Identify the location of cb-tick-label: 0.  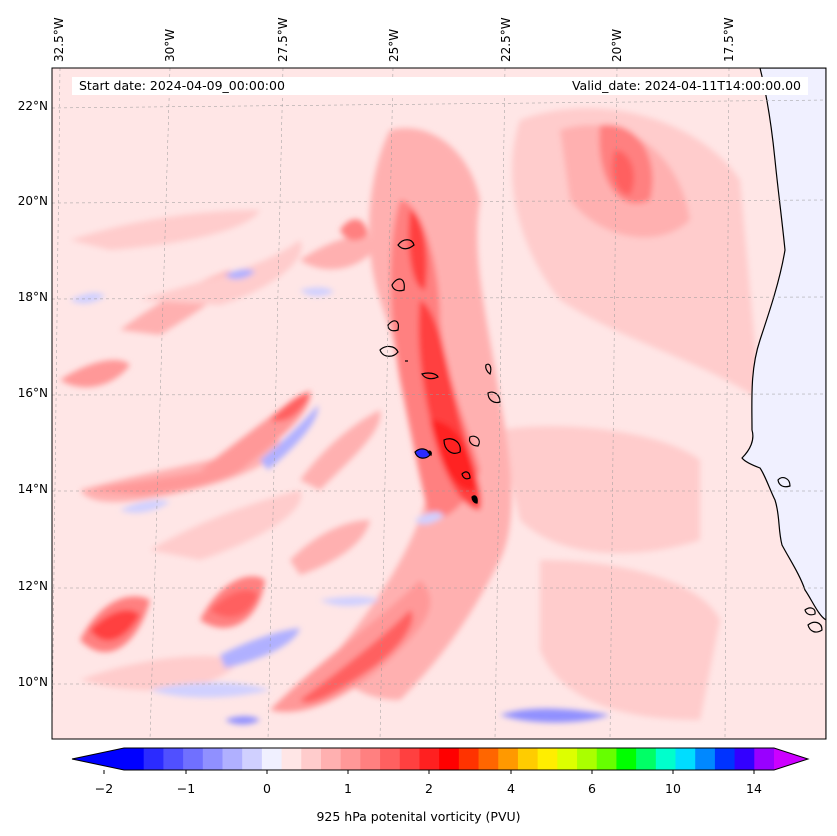
(267, 788).